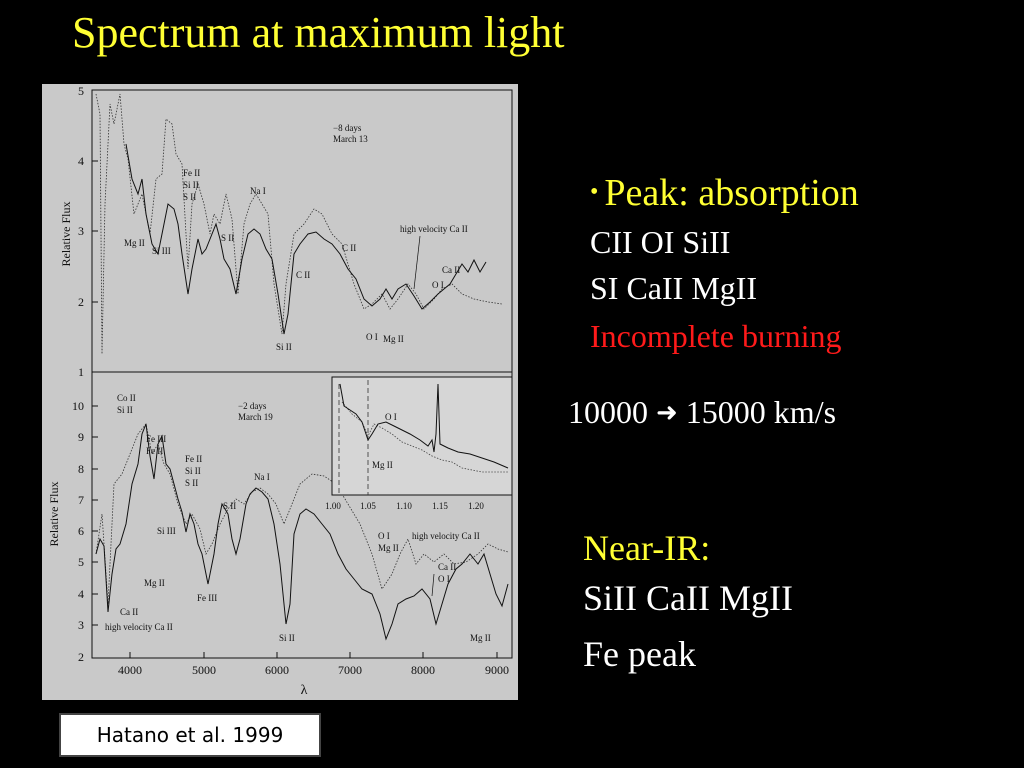  What do you see at coordinates (716, 336) in the screenshot?
I see `peak-line-3: Incomplete burning` at bounding box center [716, 336].